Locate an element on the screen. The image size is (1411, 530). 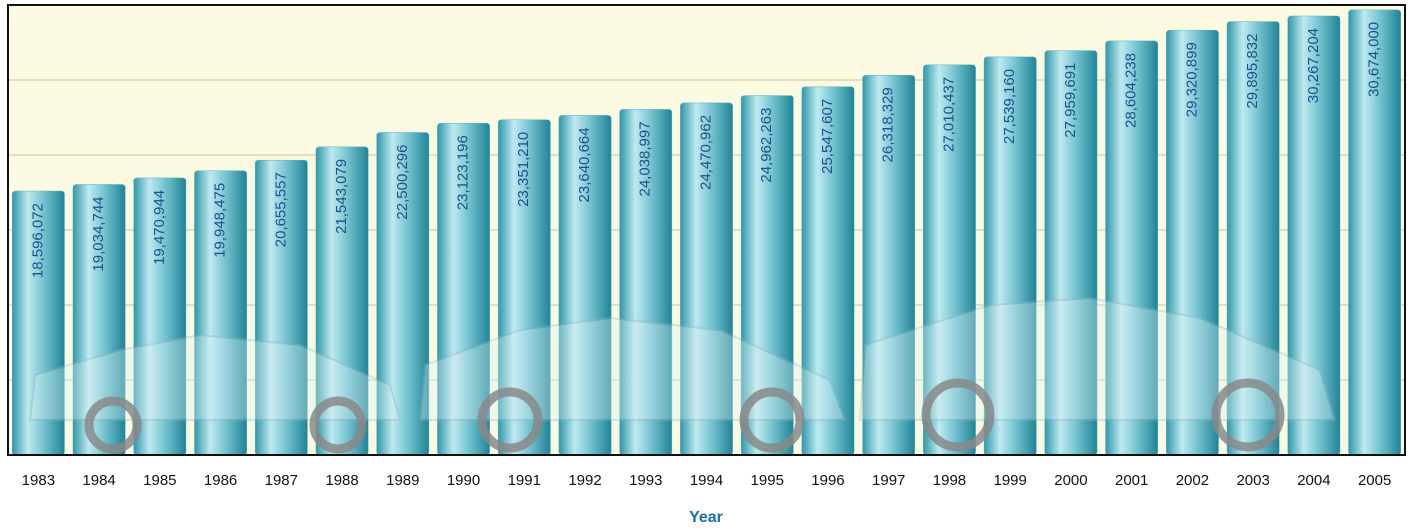
value-label: 21,543,079 is located at coordinates (341, 196).